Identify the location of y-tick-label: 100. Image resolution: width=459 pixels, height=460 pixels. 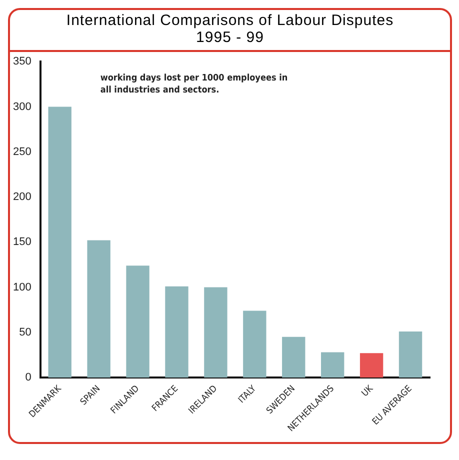
(22, 287).